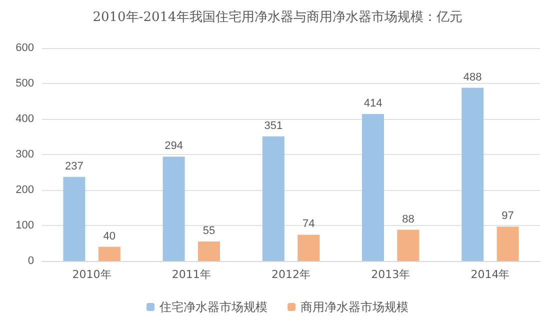 This screenshot has height=324, width=555. Describe the element at coordinates (508, 216) in the screenshot. I see `data-label: 97` at that location.